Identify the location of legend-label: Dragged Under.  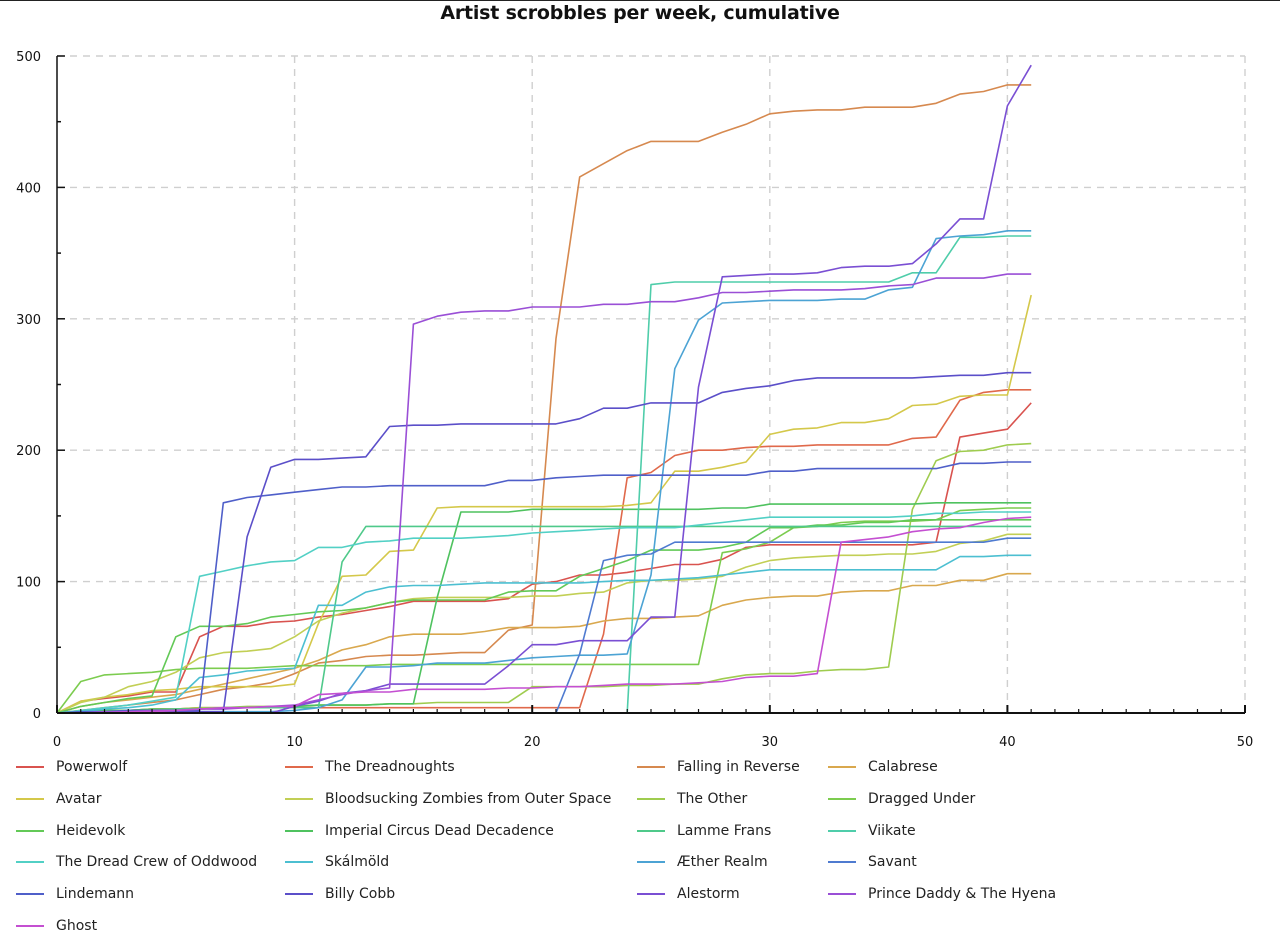
(922, 798).